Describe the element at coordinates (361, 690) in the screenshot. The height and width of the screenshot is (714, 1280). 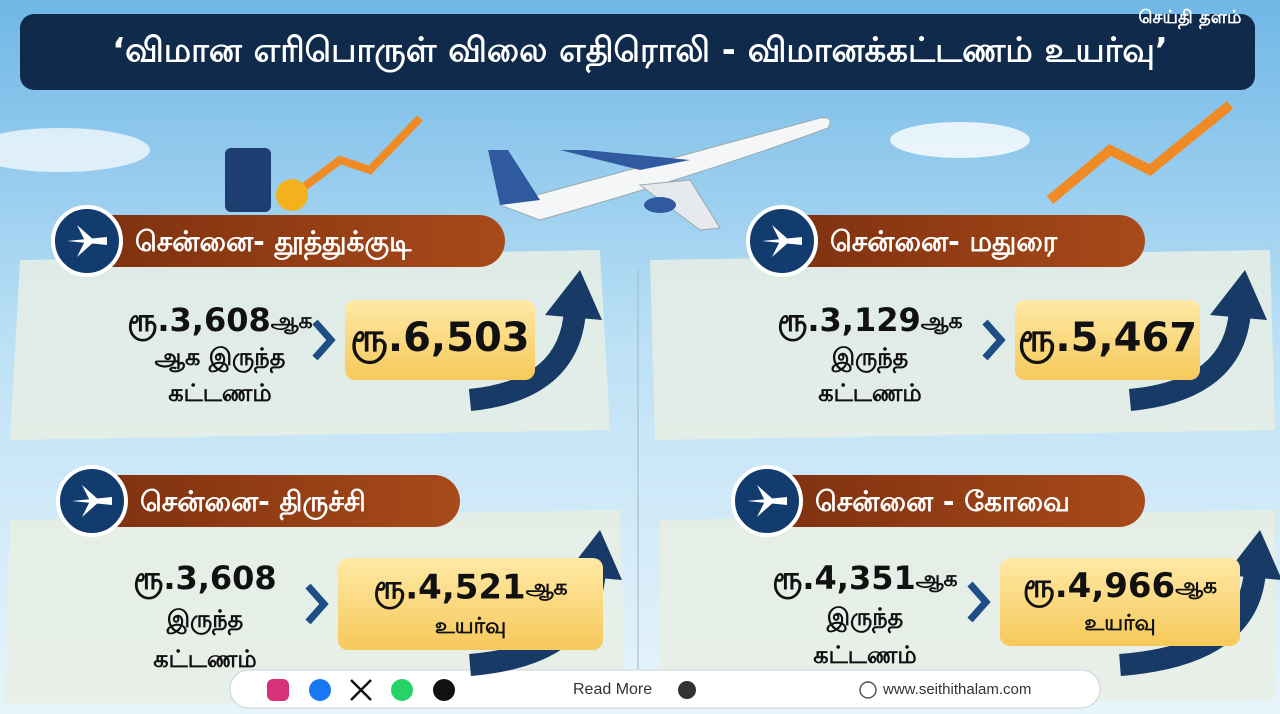
I see `x-icon` at that location.